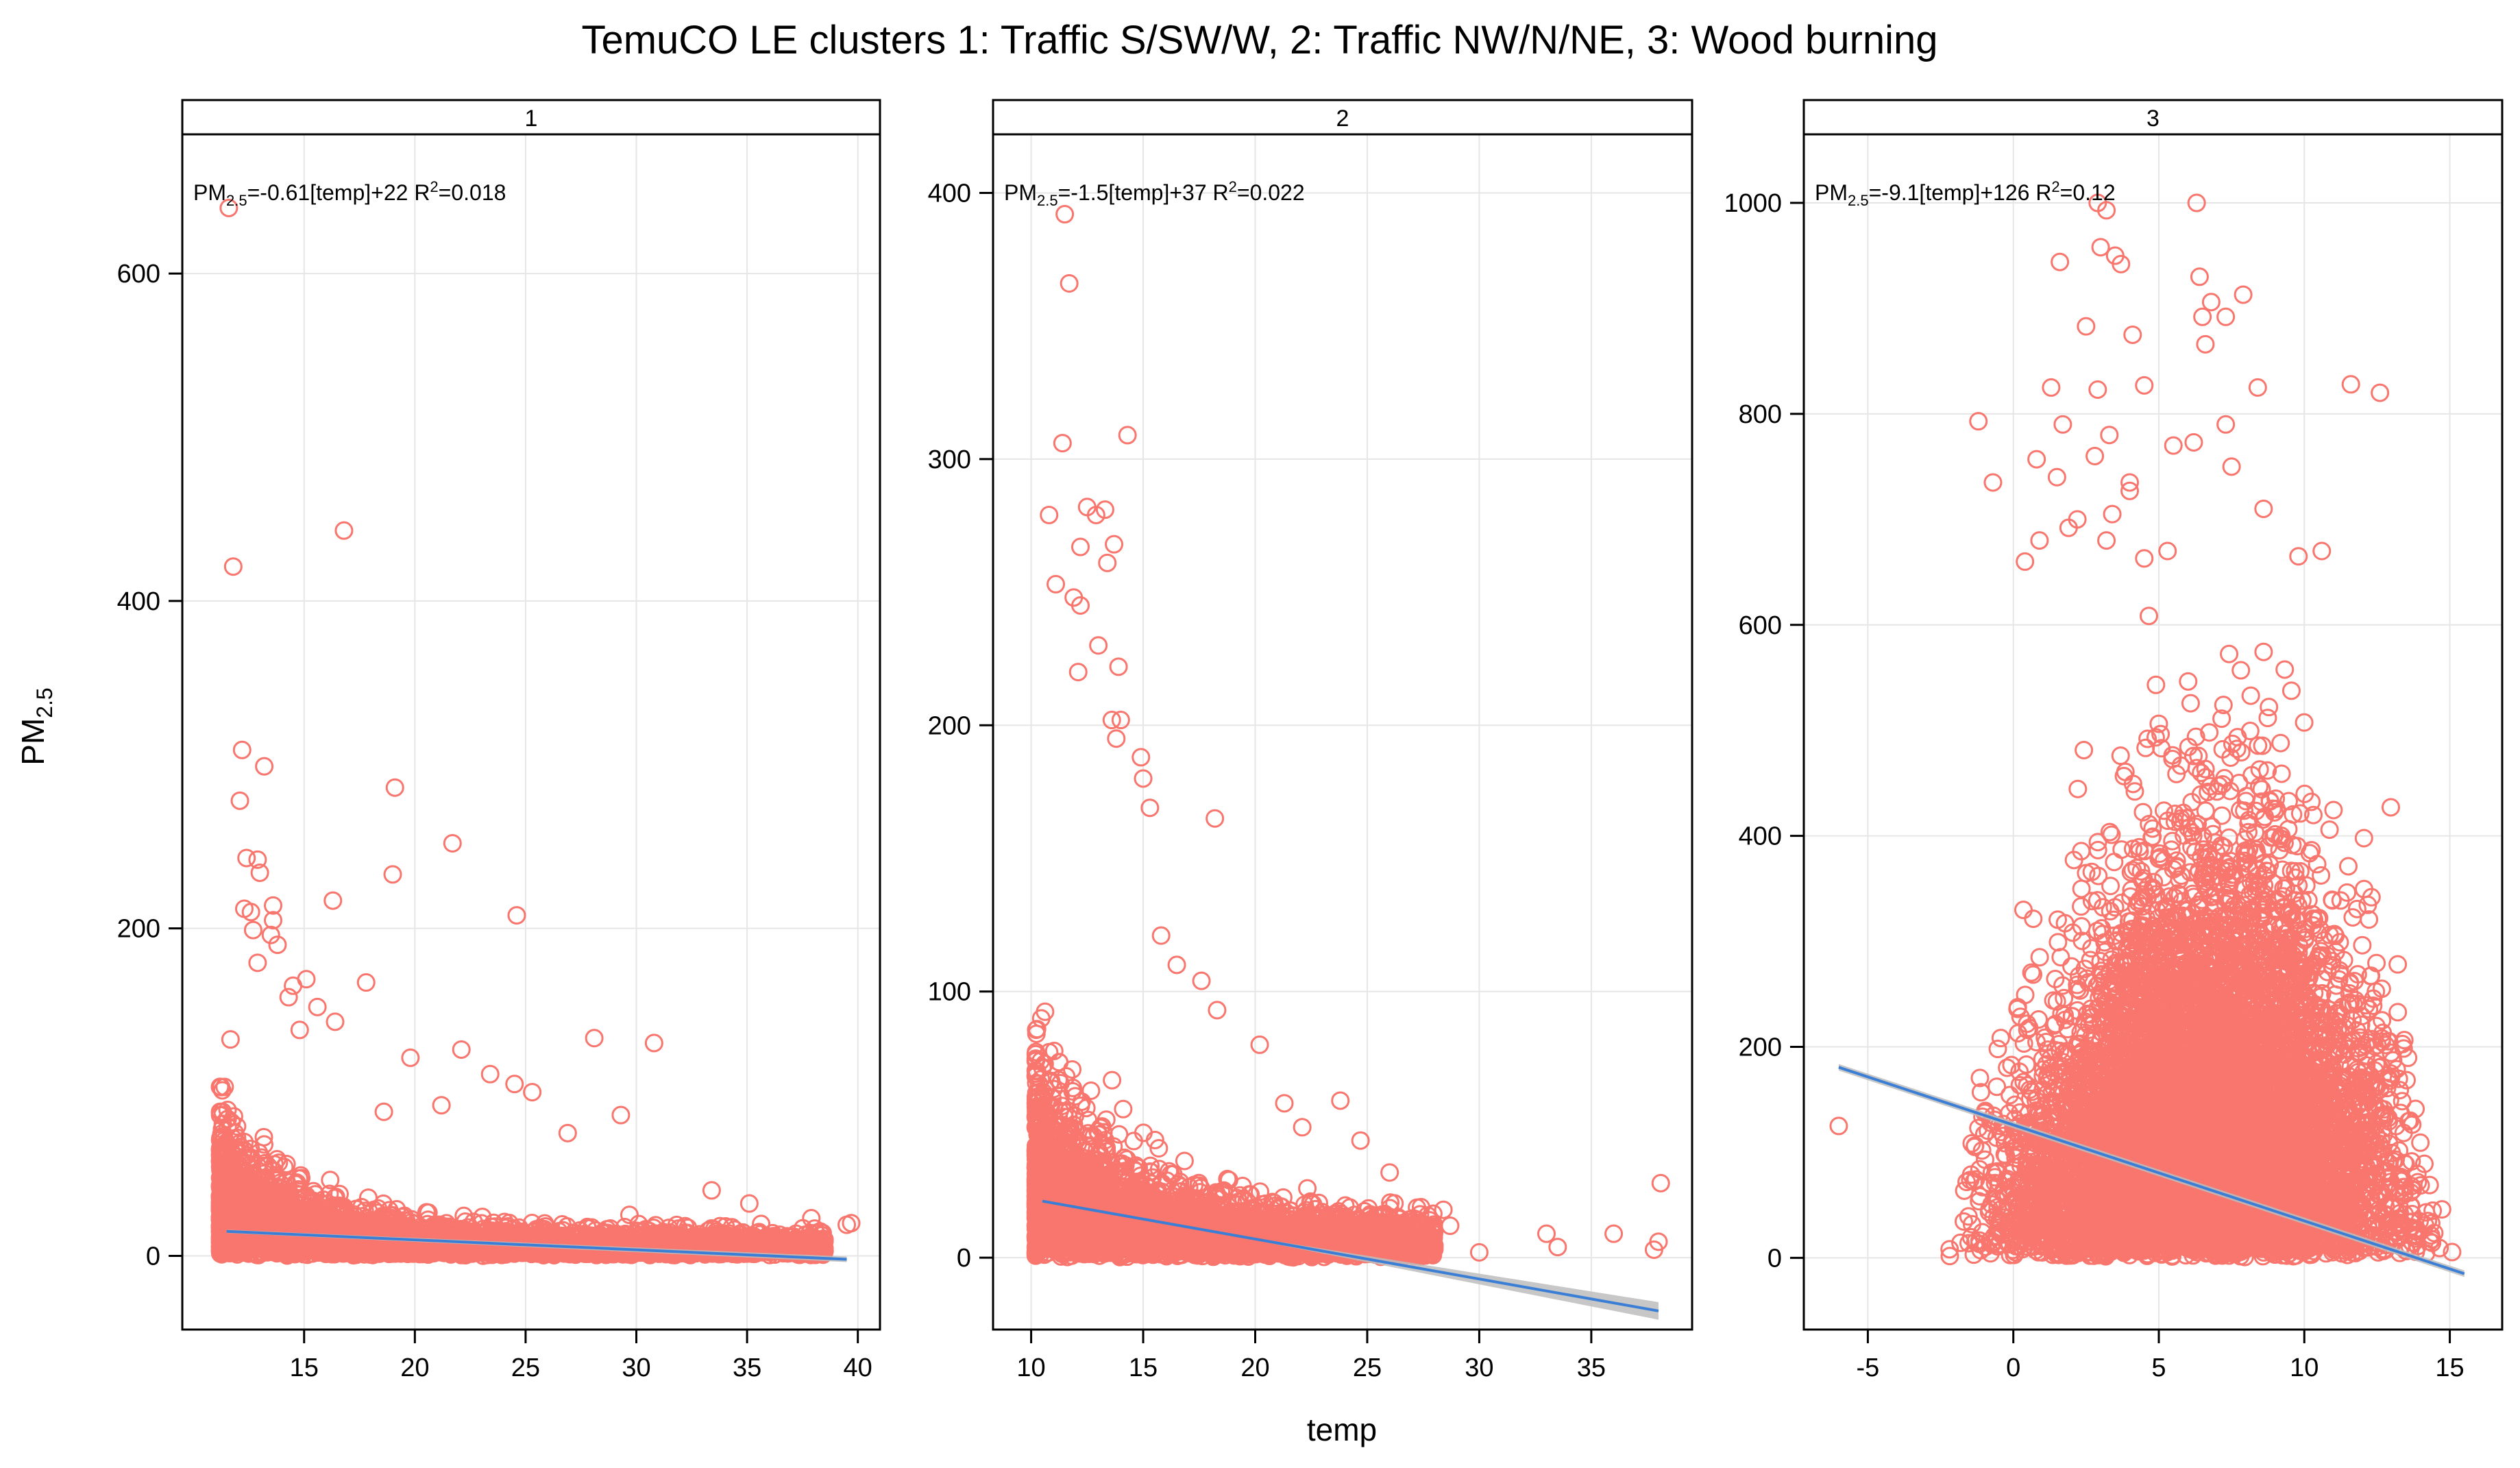  I want to click on y-axis-label-main: PM, so click(33, 742).